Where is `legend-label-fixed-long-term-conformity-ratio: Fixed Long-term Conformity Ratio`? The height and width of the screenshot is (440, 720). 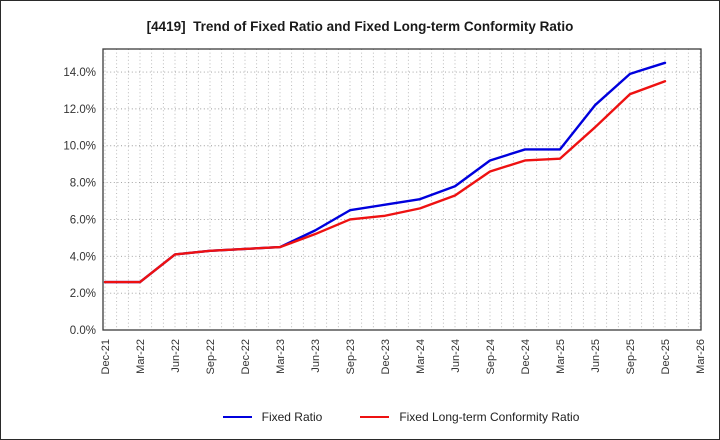 legend-label-fixed-long-term-conformity-ratio: Fixed Long-term Conformity Ratio is located at coordinates (489, 417).